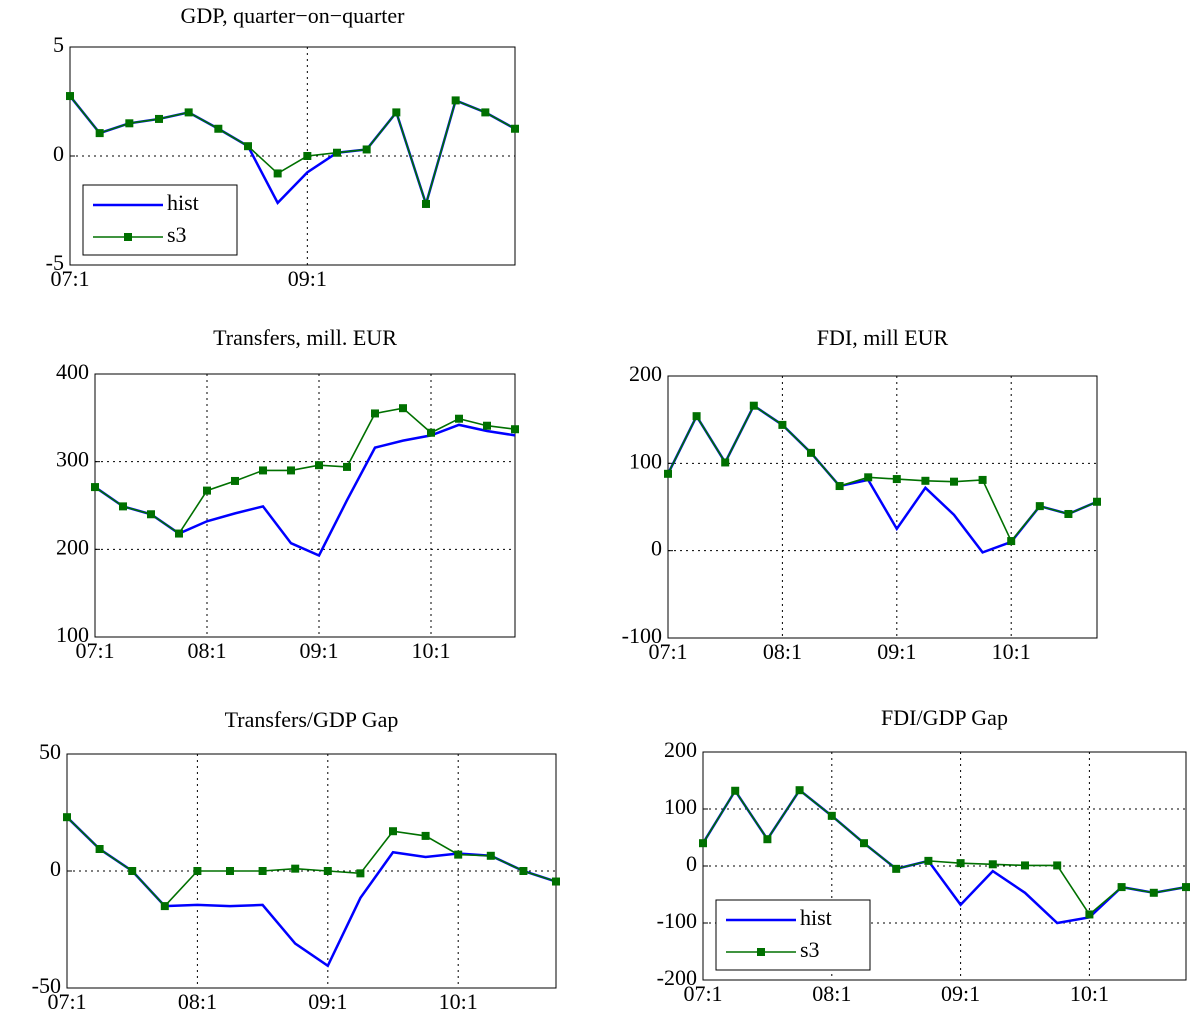 The image size is (1190, 1024). I want to click on chart: Transfers/GDP Gap -50 0 50 07:1 08:1 09:1 10:1, so click(296, 860).